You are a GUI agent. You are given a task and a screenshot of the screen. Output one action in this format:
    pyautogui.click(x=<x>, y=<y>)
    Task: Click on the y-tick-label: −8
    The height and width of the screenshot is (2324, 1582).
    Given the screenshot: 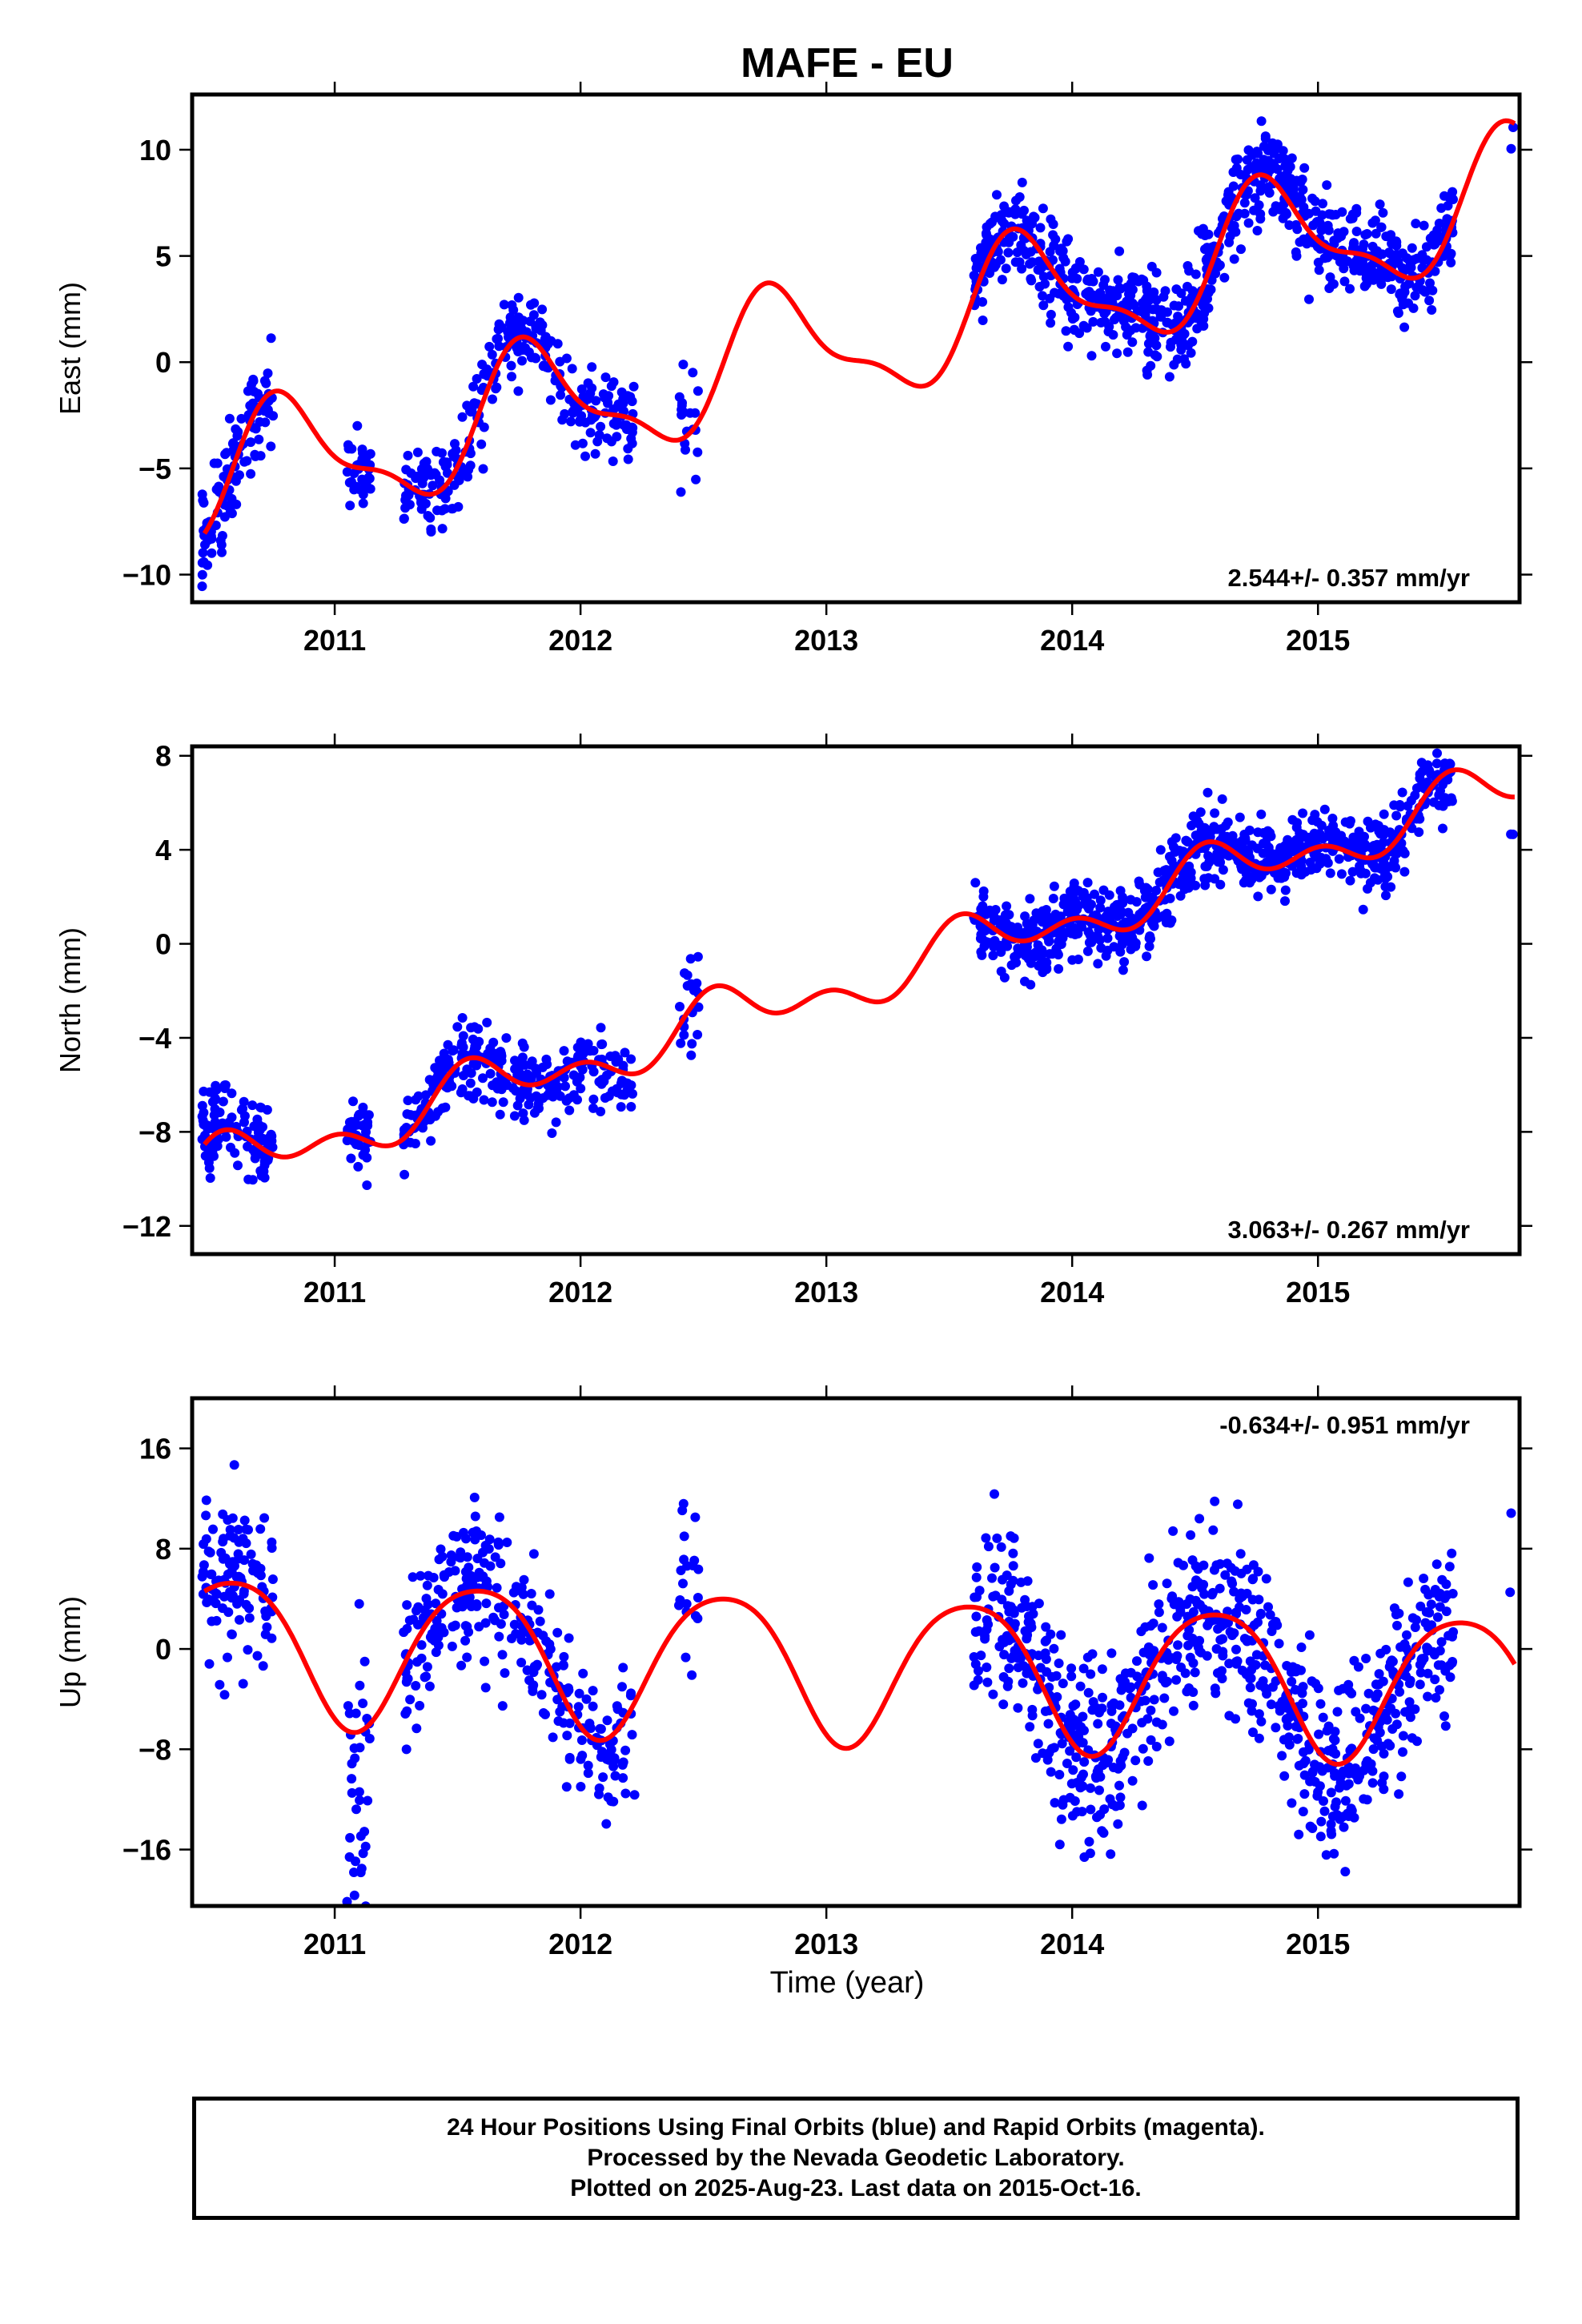 What is the action you would take?
    pyautogui.click(x=155, y=1750)
    